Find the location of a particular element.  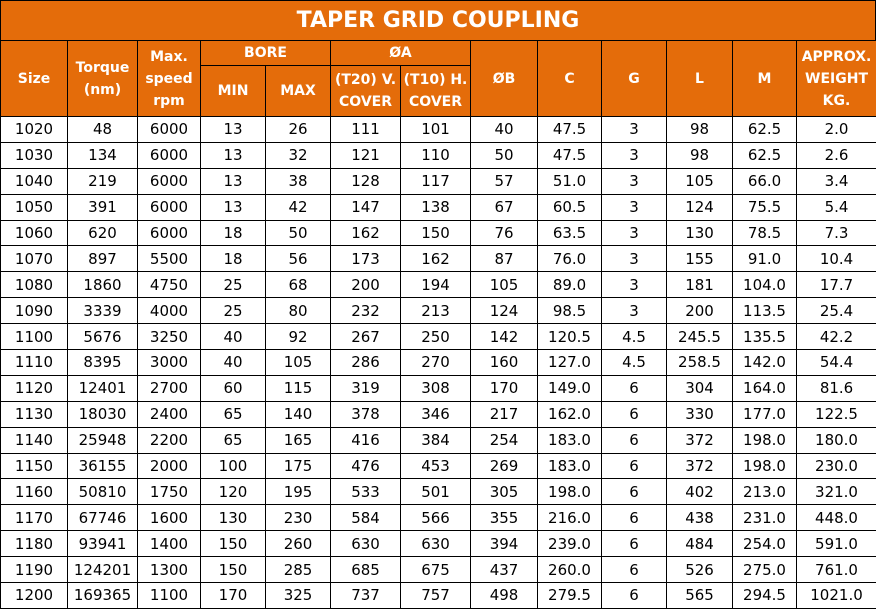

table-cell: 111 is located at coordinates (366, 129).